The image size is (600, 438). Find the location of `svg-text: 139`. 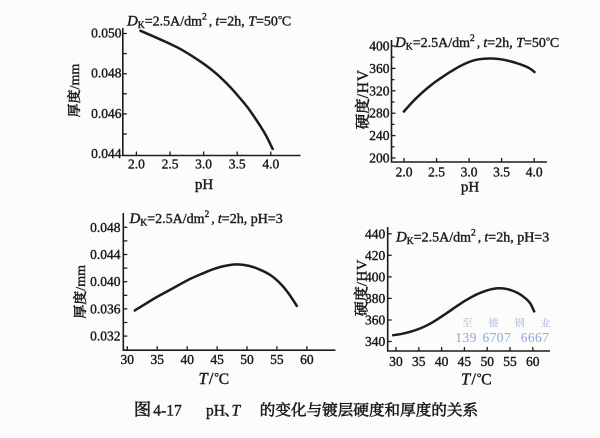

svg-text: 139 is located at coordinates (465, 337).